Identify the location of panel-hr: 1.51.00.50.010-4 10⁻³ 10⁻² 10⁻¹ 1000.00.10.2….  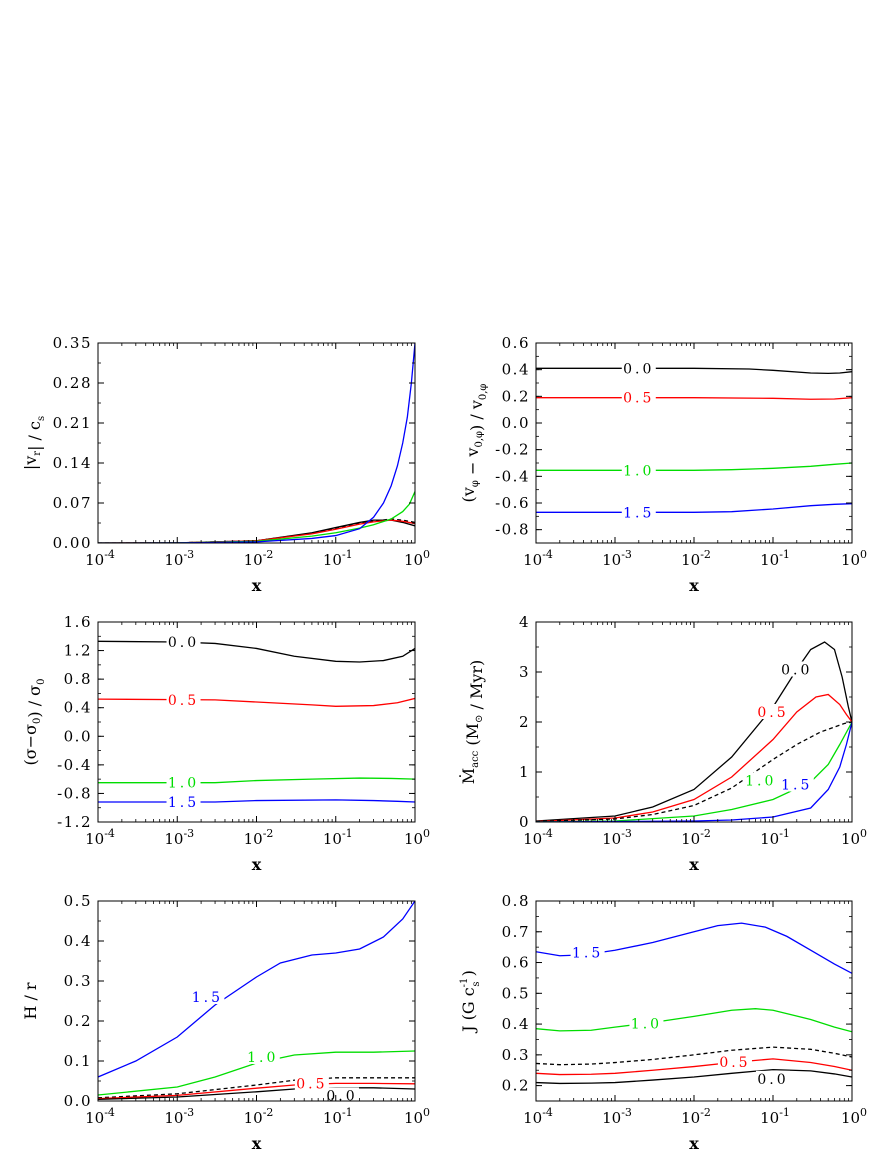
(225, 1022).